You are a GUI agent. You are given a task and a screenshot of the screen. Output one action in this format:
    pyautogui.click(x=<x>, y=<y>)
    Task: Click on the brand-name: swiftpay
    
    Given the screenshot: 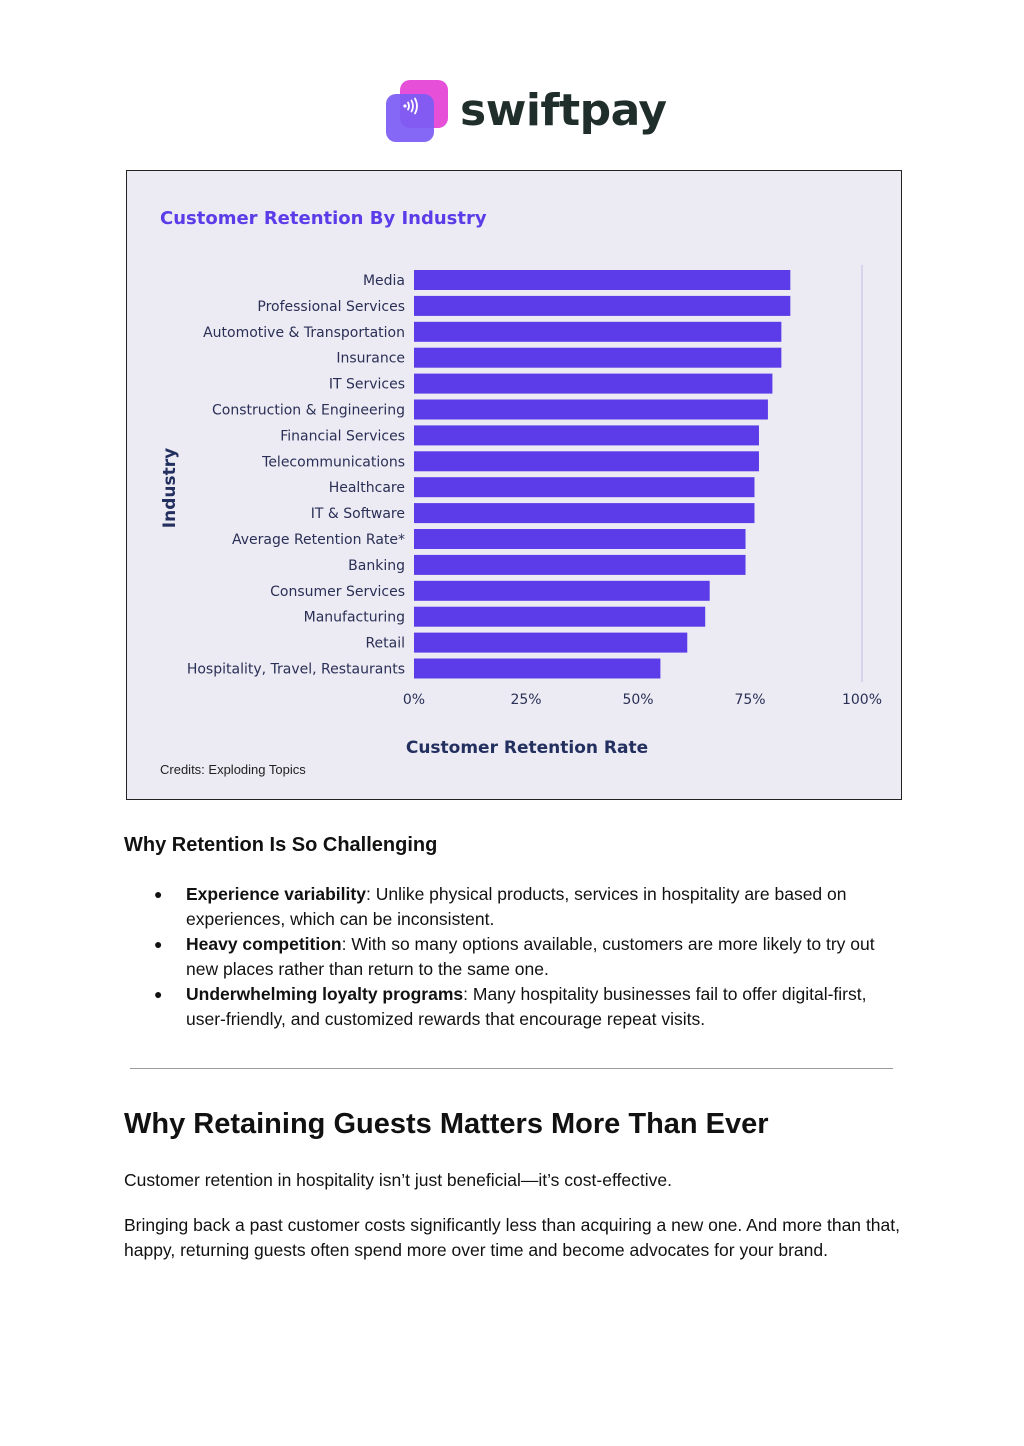 What is the action you would take?
    pyautogui.click(x=563, y=110)
    